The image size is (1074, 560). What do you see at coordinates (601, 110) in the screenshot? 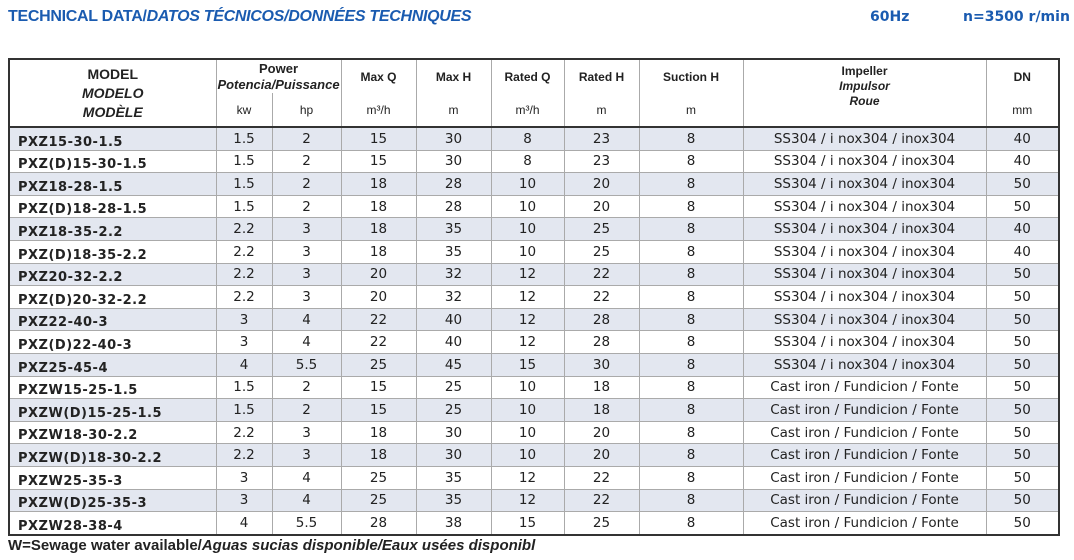
I see `unit-rated-h: m` at bounding box center [601, 110].